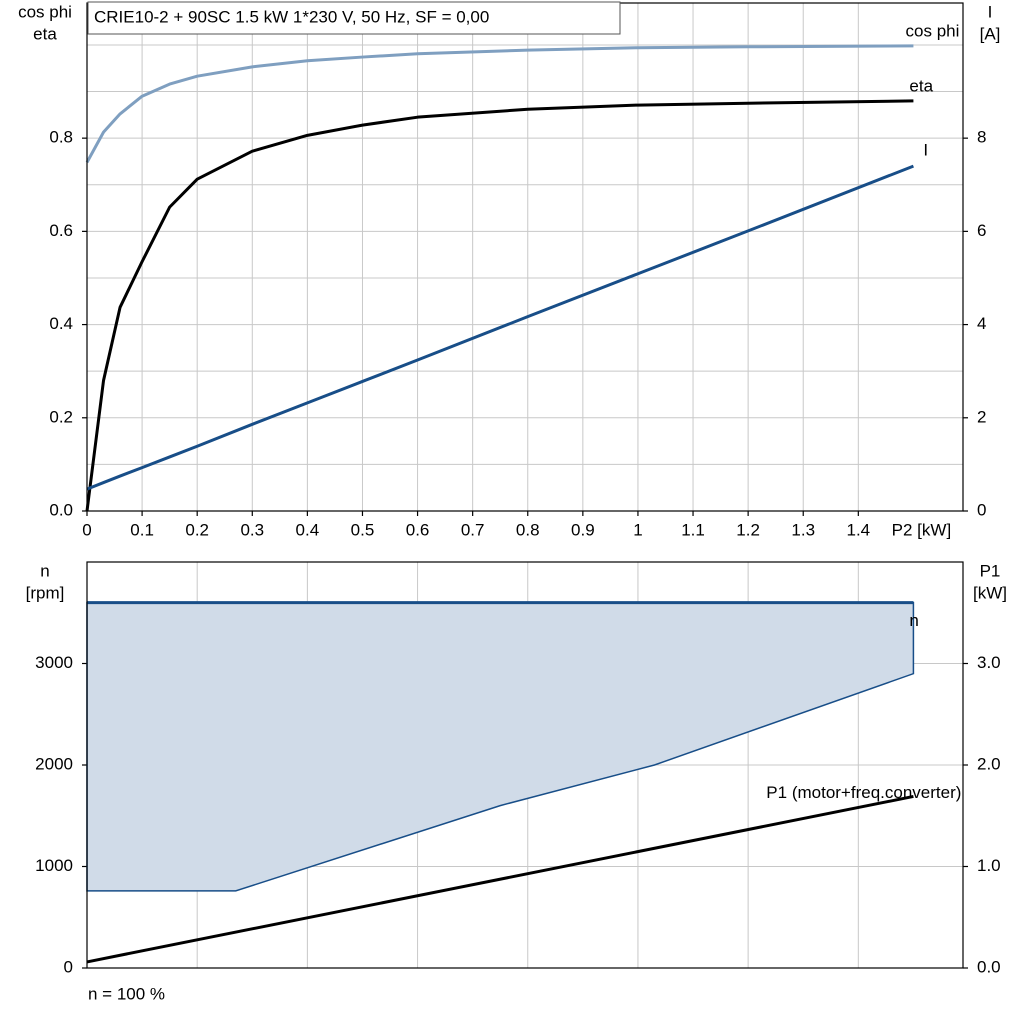 This screenshot has height=1024, width=1024. I want to click on x-tick-label: 1.1, so click(693, 529).